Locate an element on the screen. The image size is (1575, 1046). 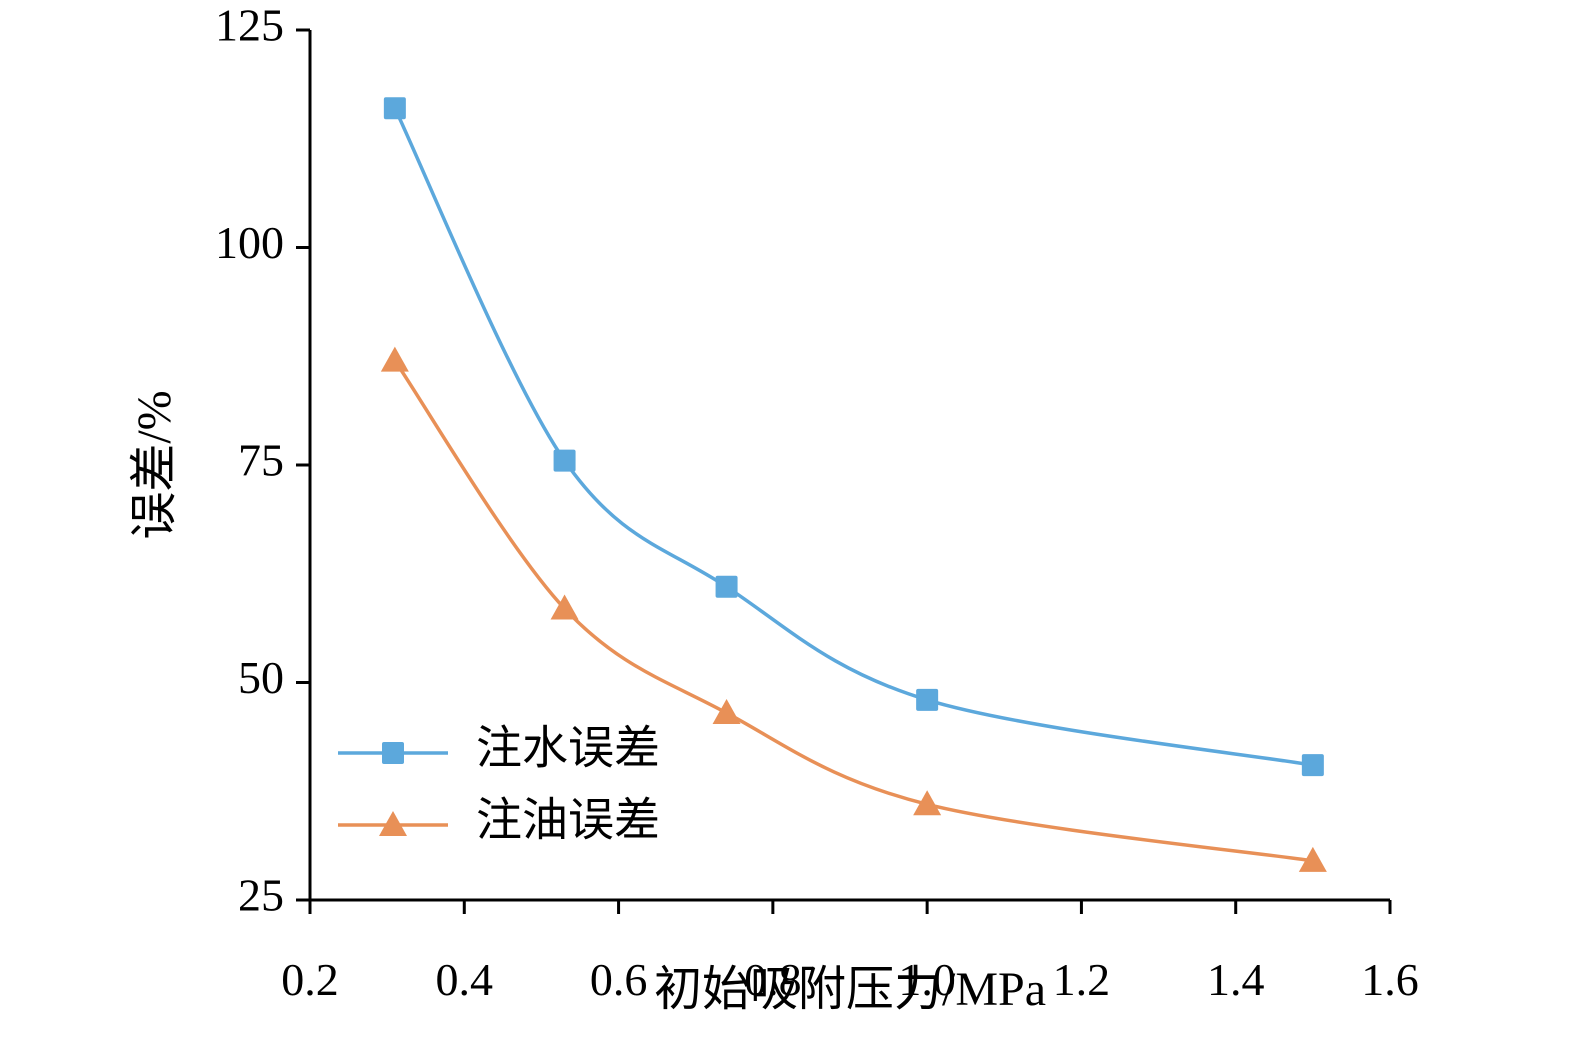
x-axis-title: 初始吸附压力/MPa is located at coordinates (850, 989).